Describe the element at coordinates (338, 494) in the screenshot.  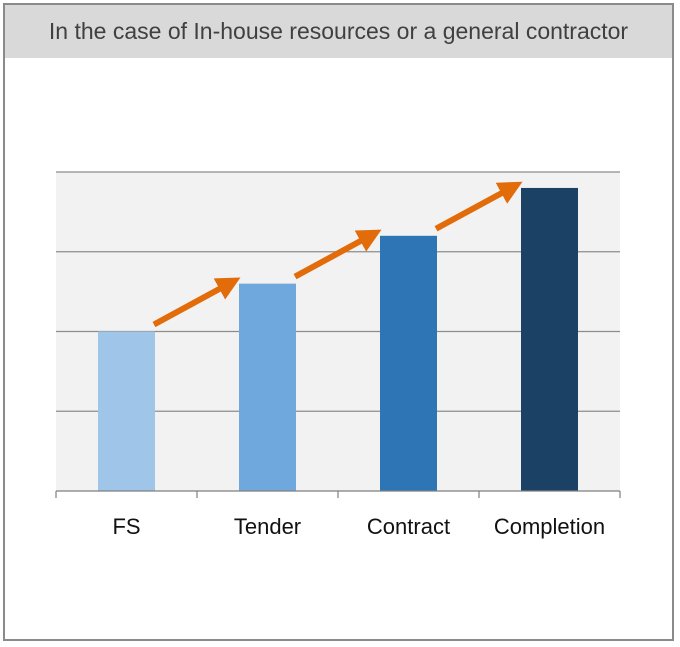
I see `x-axis` at that location.